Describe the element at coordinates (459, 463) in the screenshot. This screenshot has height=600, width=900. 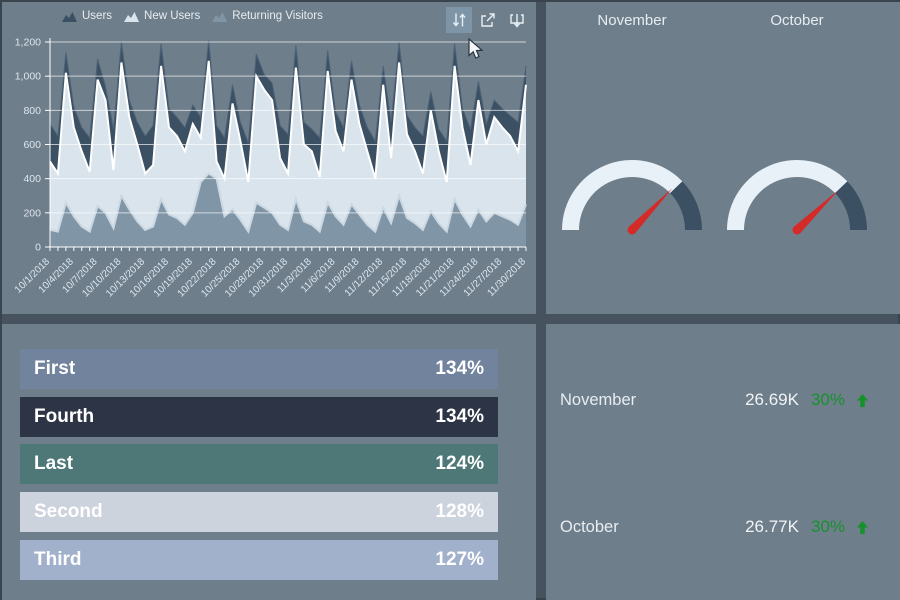
I see `bar-value: 124%` at that location.